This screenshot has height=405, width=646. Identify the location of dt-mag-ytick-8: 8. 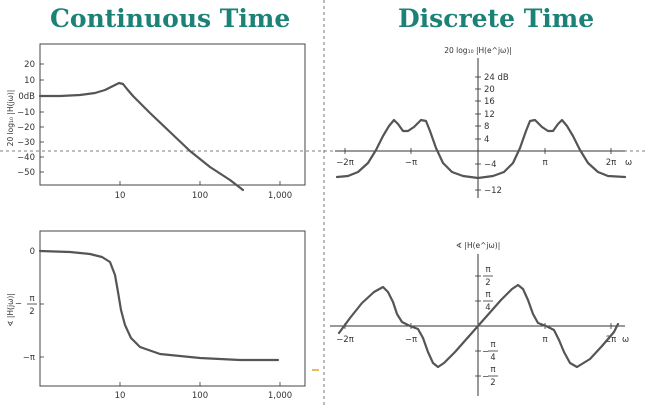
(486, 127).